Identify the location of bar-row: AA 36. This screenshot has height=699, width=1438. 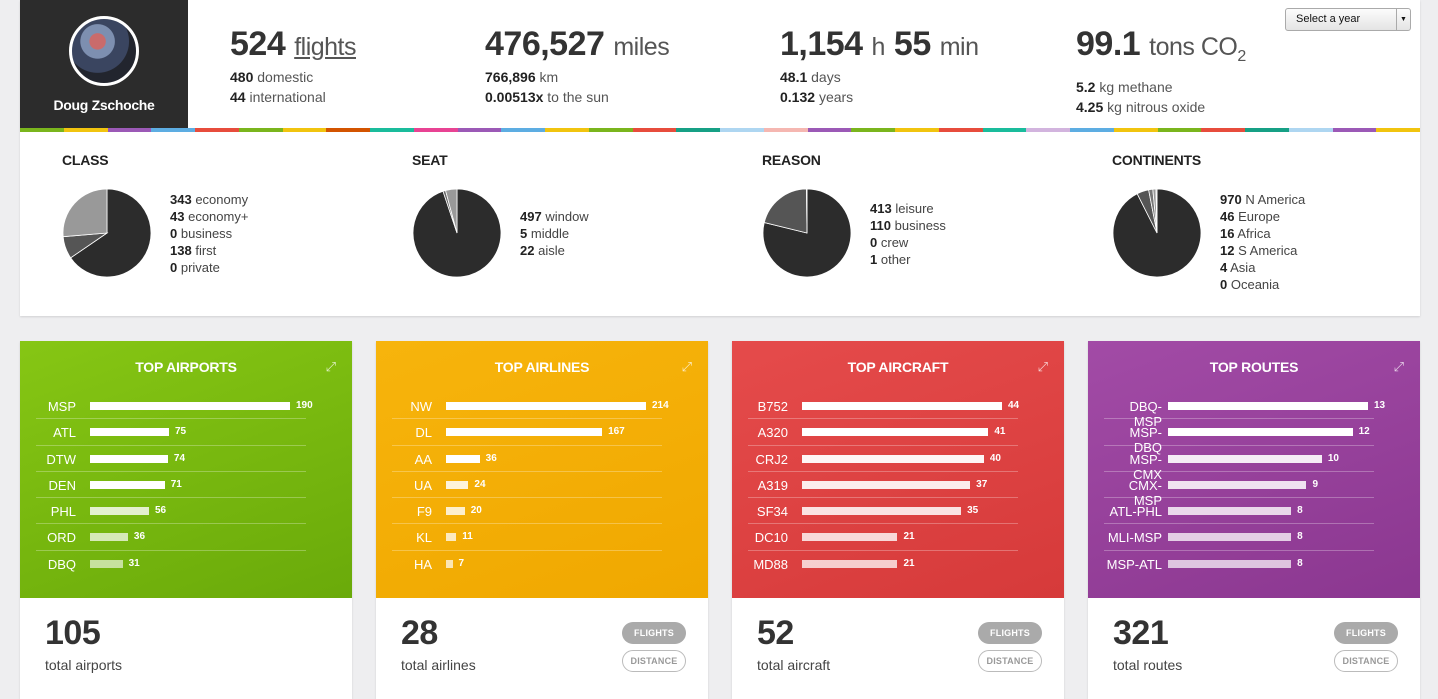
(527, 459).